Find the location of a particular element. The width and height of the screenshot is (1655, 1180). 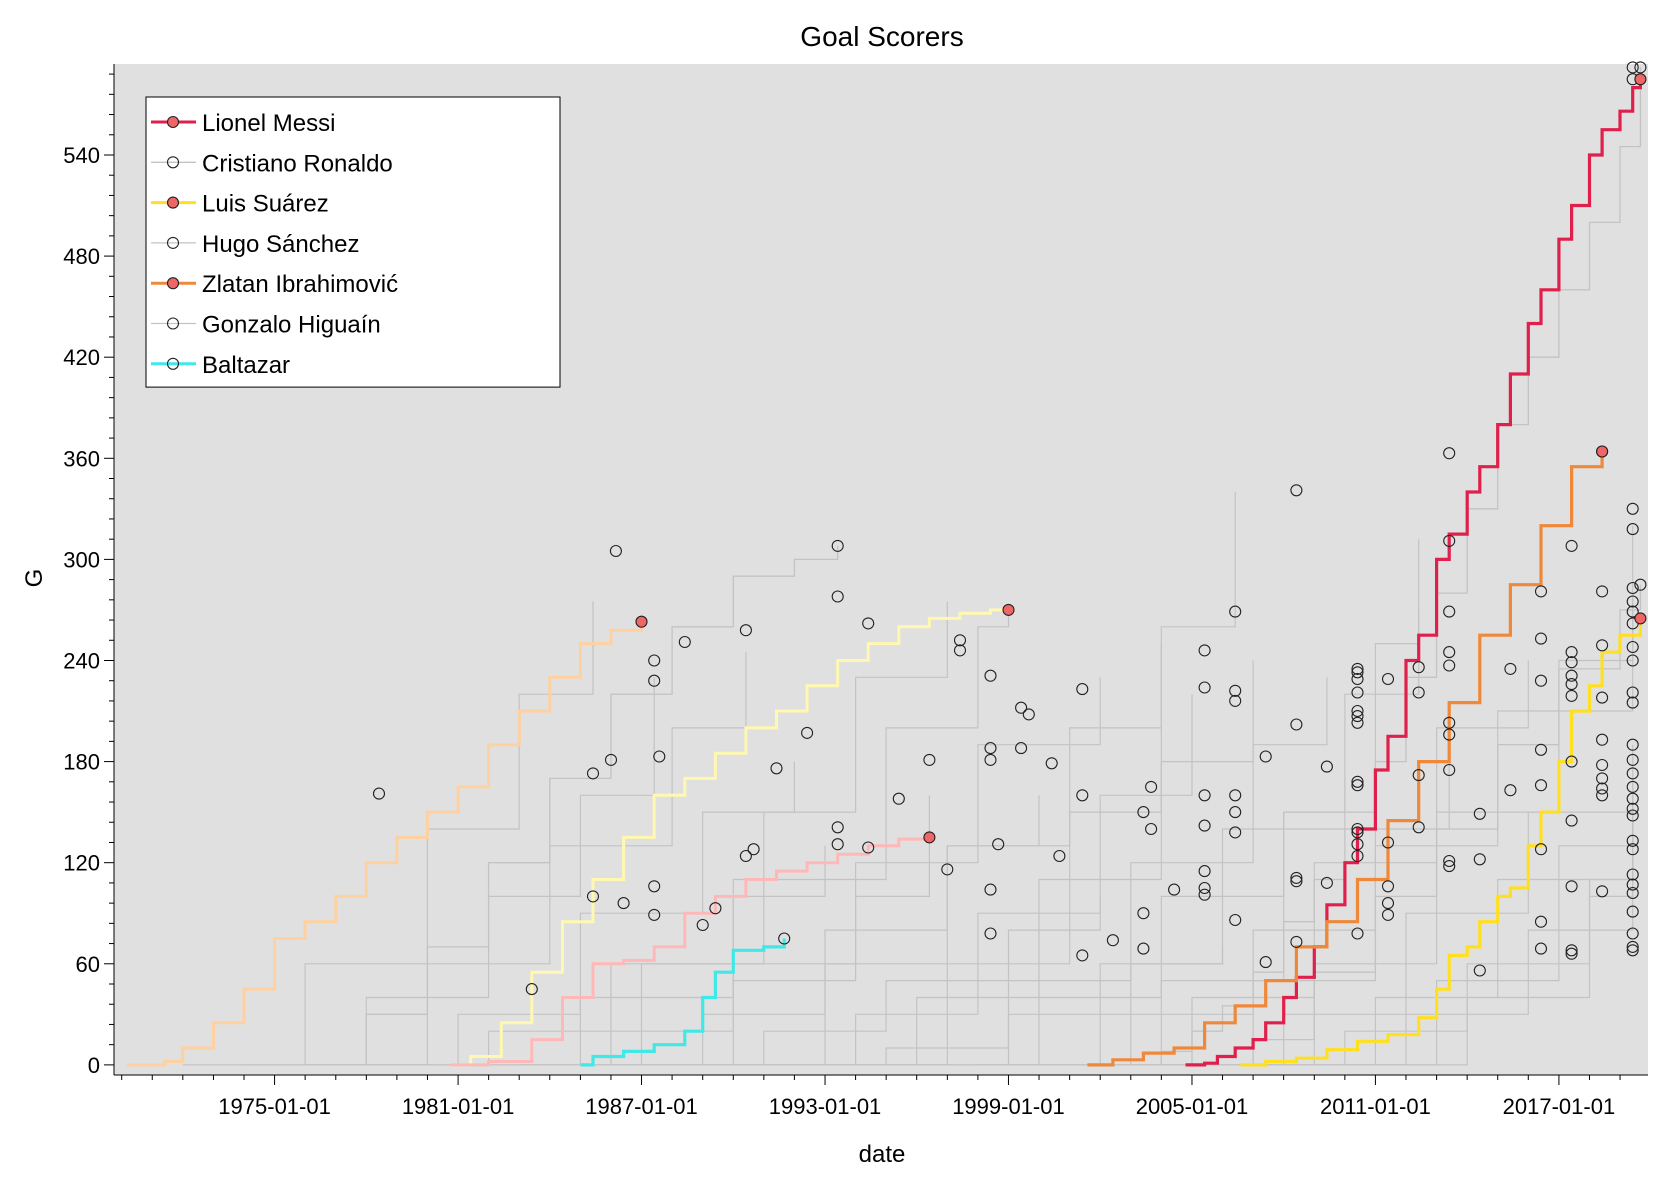

y-tick-label: 420 is located at coordinates (81, 357).